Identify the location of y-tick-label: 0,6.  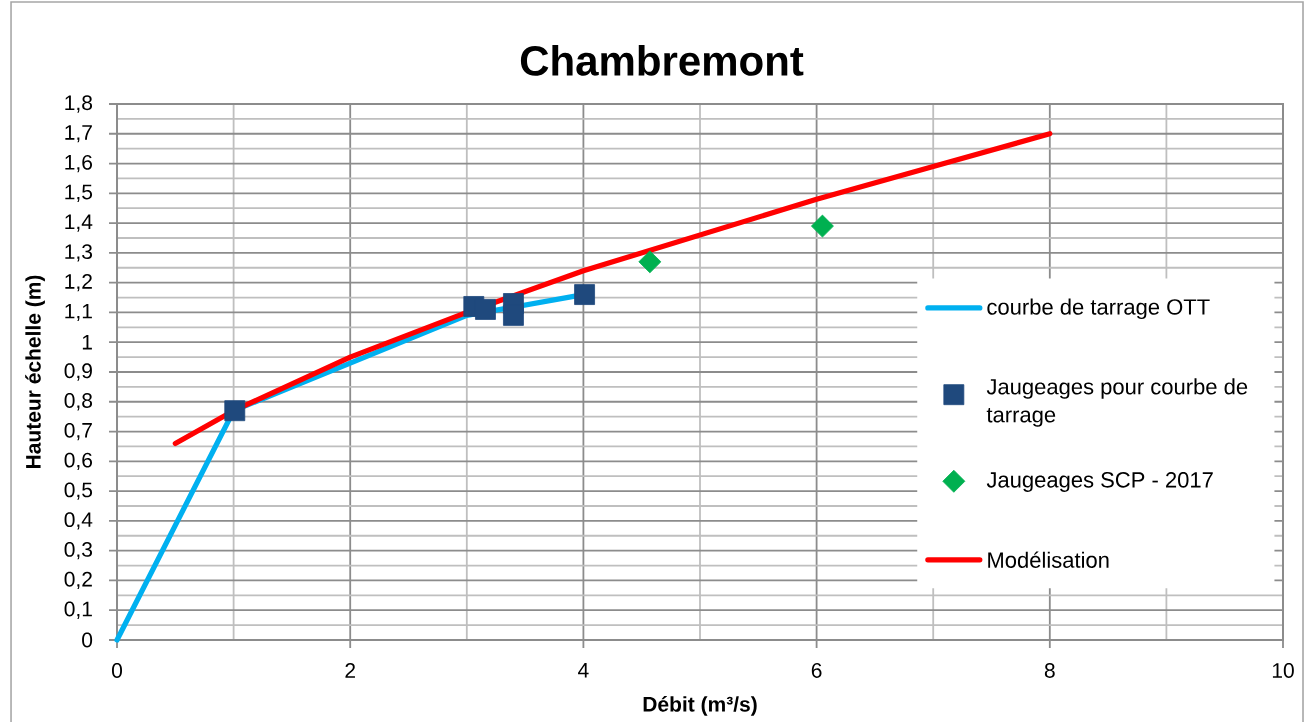
(78, 461).